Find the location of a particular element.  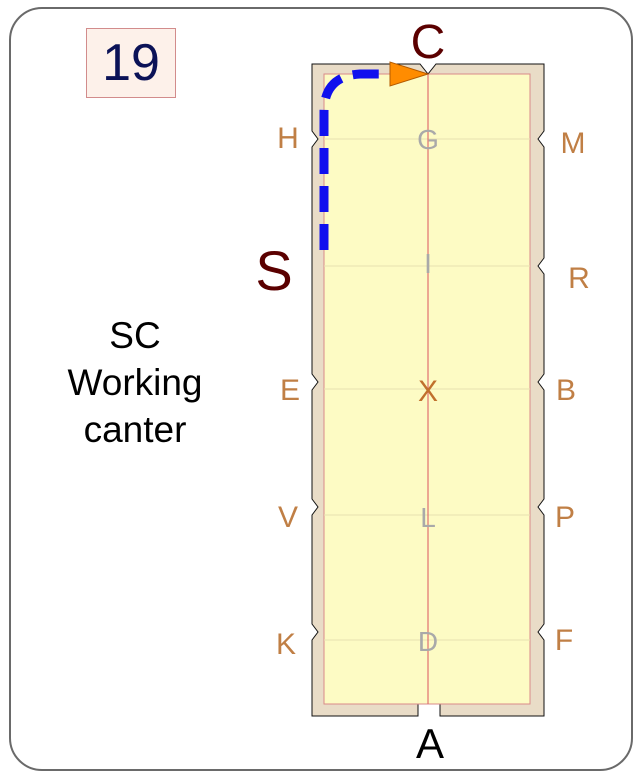

test-number-box: 19 is located at coordinates (131, 63).